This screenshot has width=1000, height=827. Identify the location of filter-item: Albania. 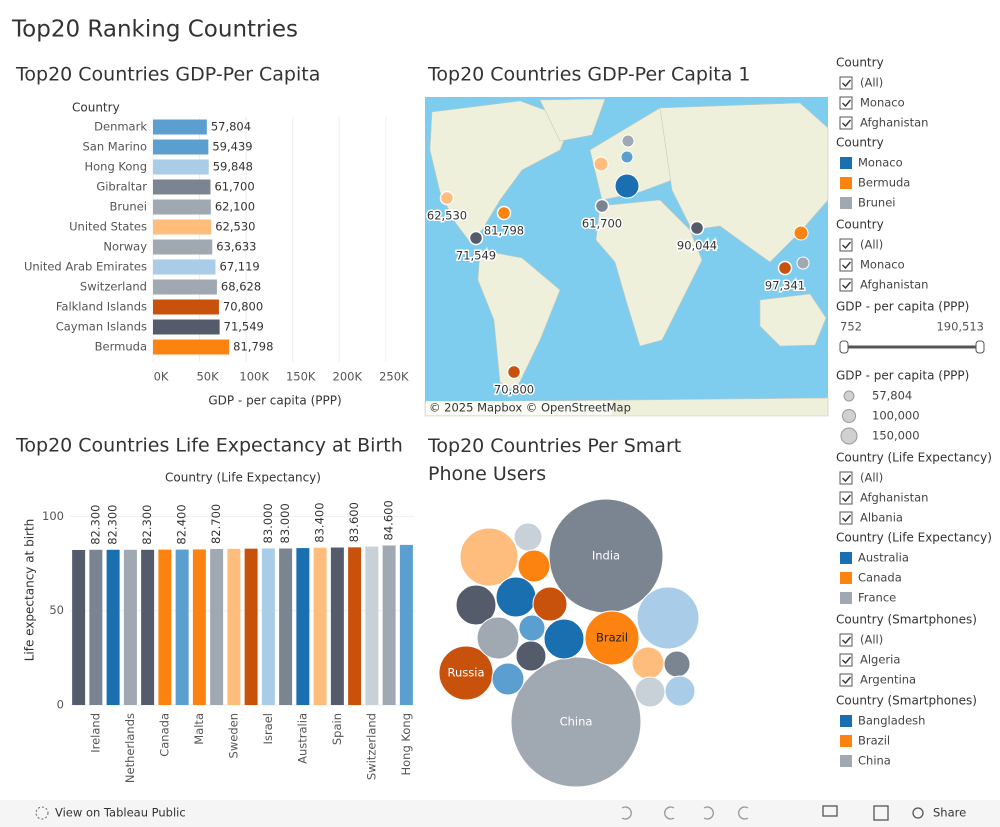
(881, 518).